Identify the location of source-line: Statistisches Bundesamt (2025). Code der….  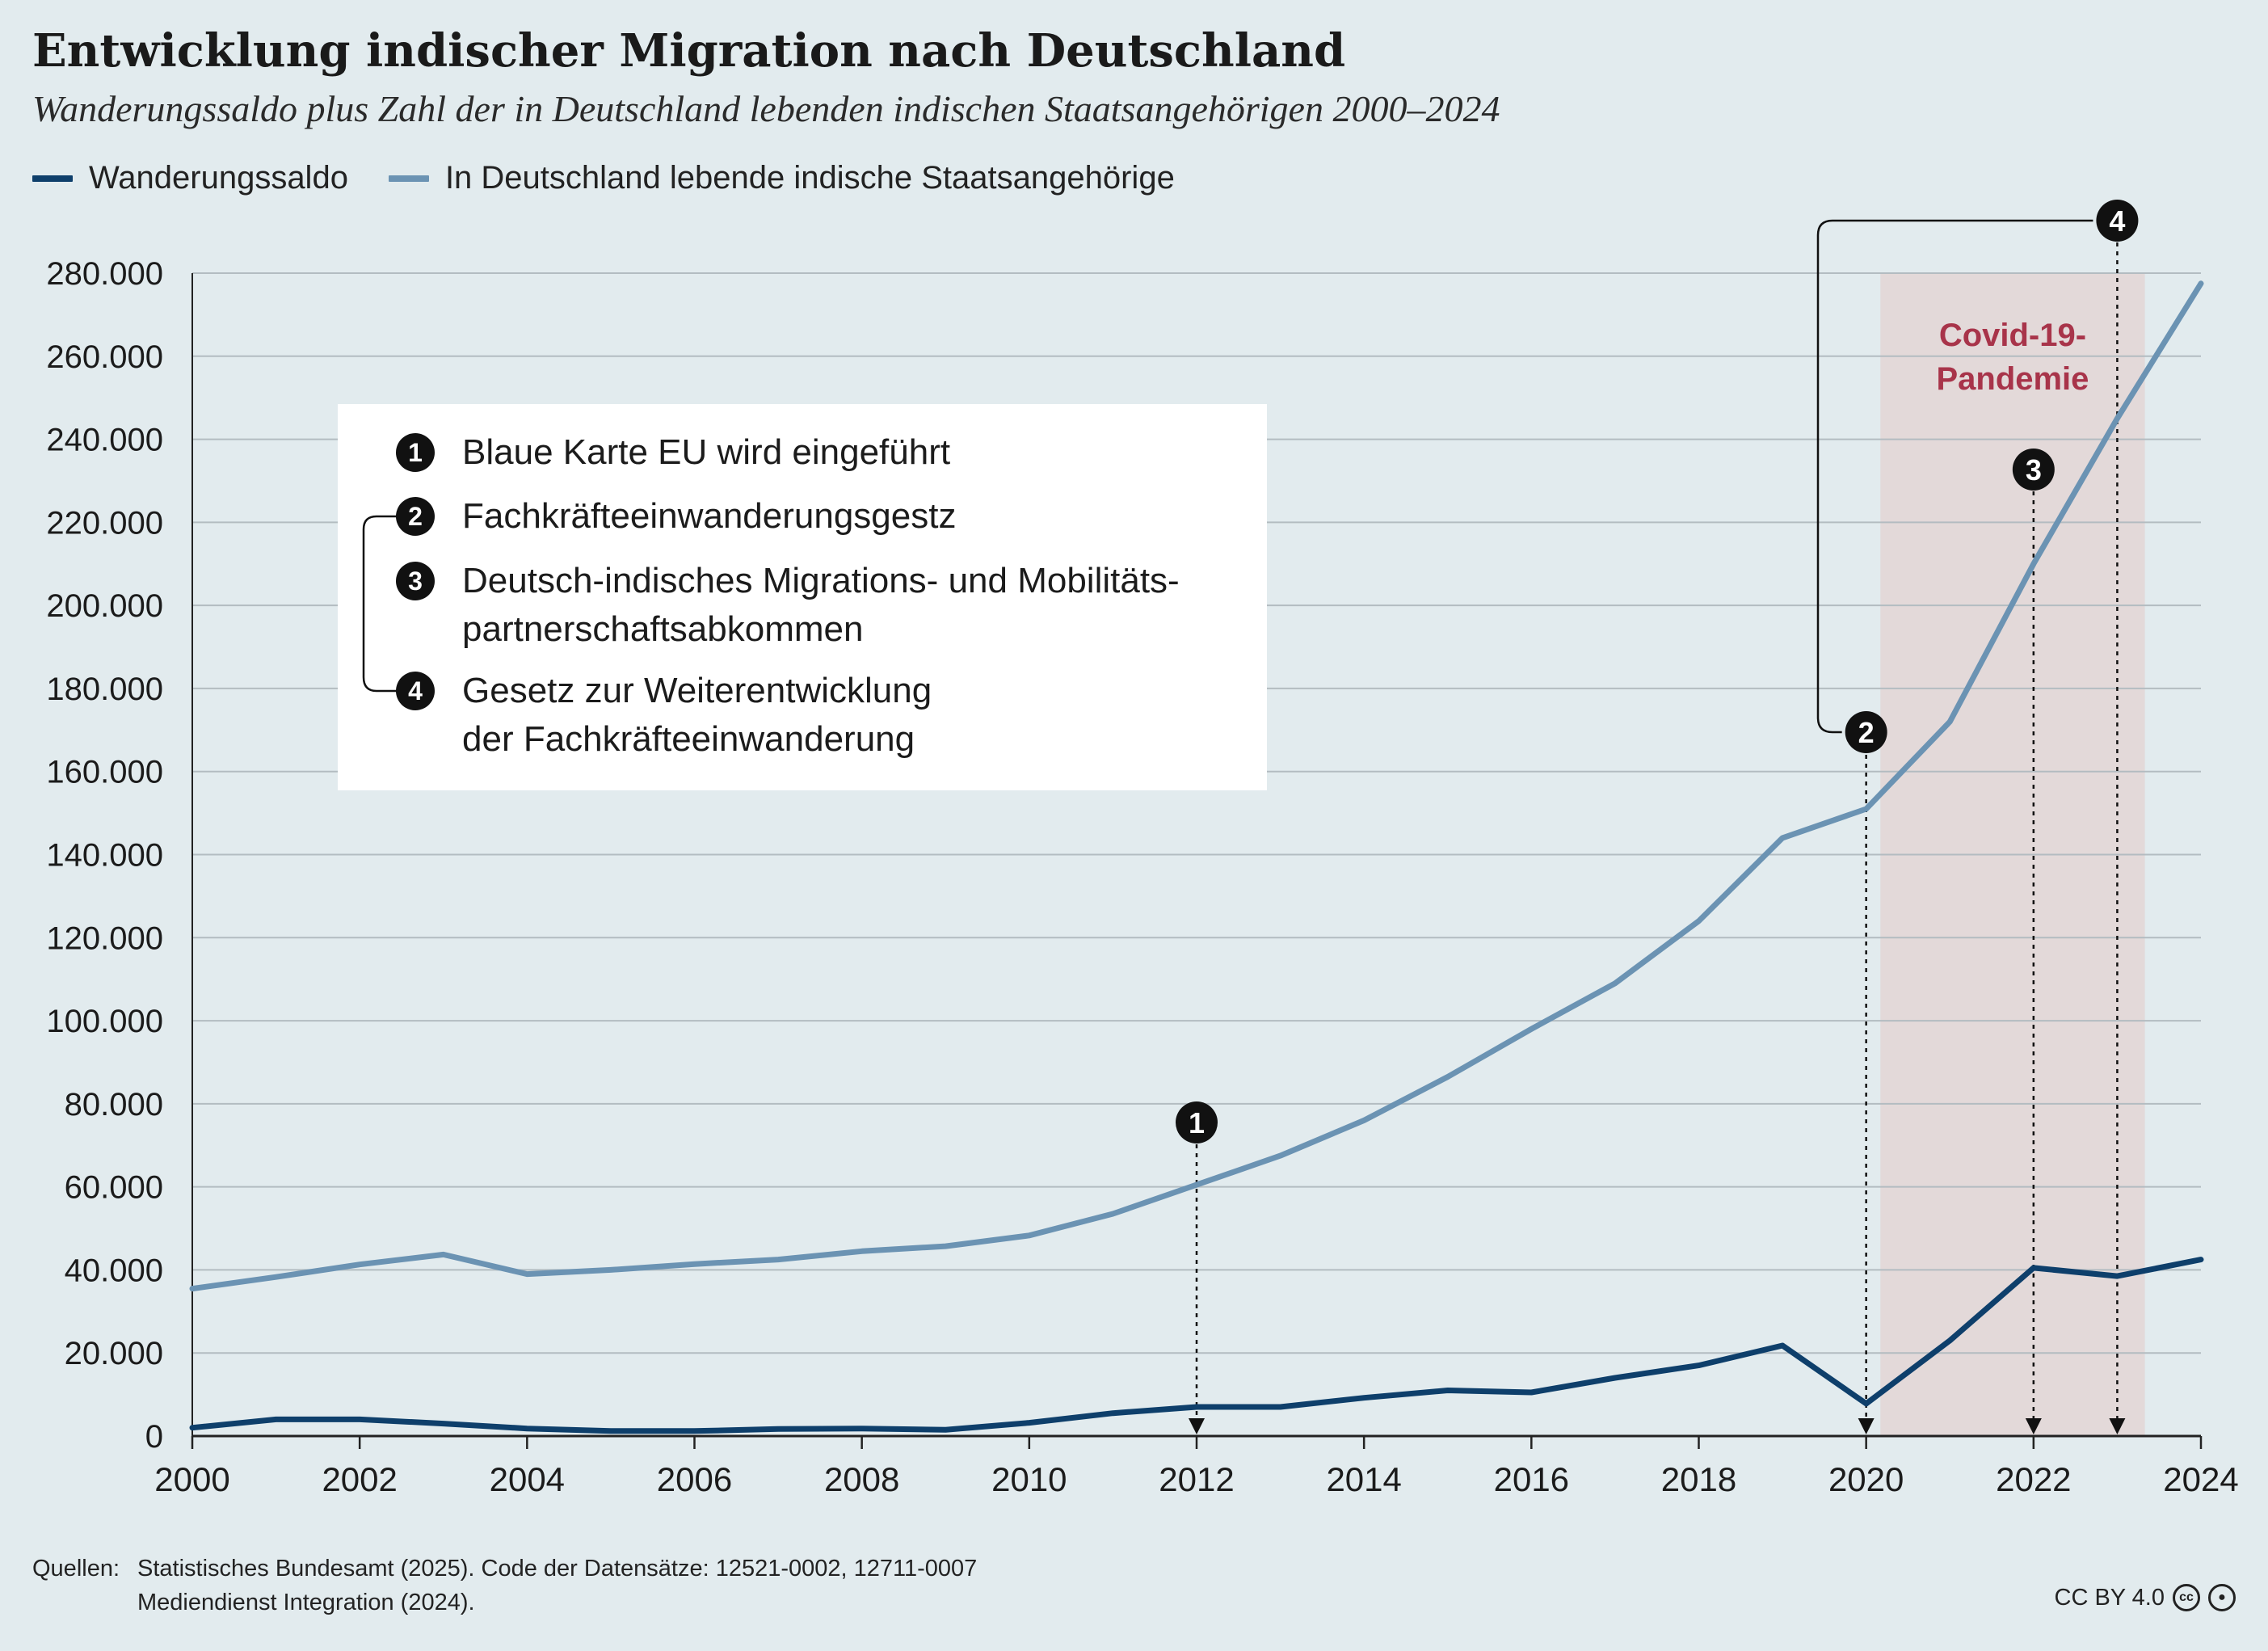
(557, 1569).